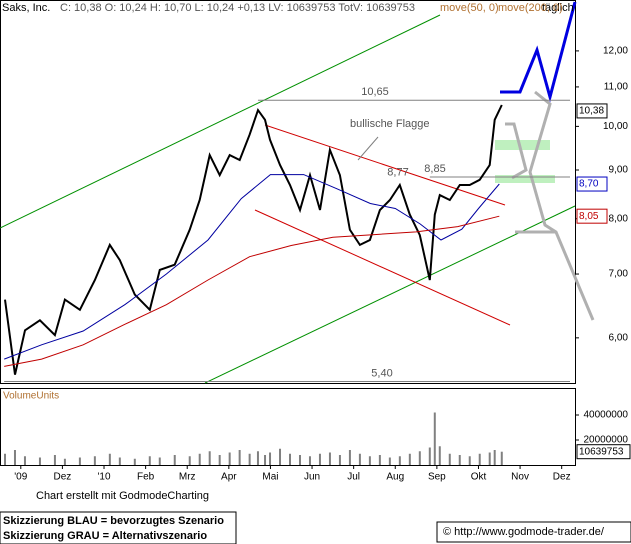 This screenshot has height=544, width=631. Describe the element at coordinates (395, 477) in the screenshot. I see `x-tick-label: Aug` at that location.